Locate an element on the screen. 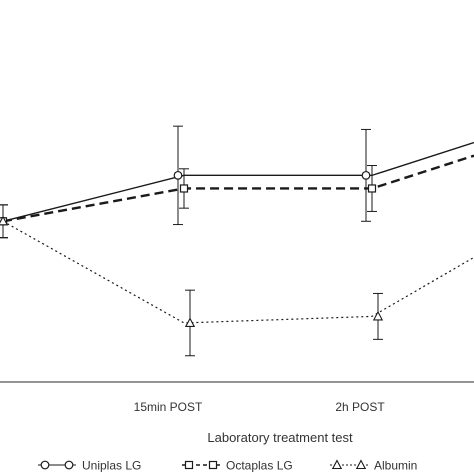  legend-item: Octaplas LG is located at coordinates (237, 466).